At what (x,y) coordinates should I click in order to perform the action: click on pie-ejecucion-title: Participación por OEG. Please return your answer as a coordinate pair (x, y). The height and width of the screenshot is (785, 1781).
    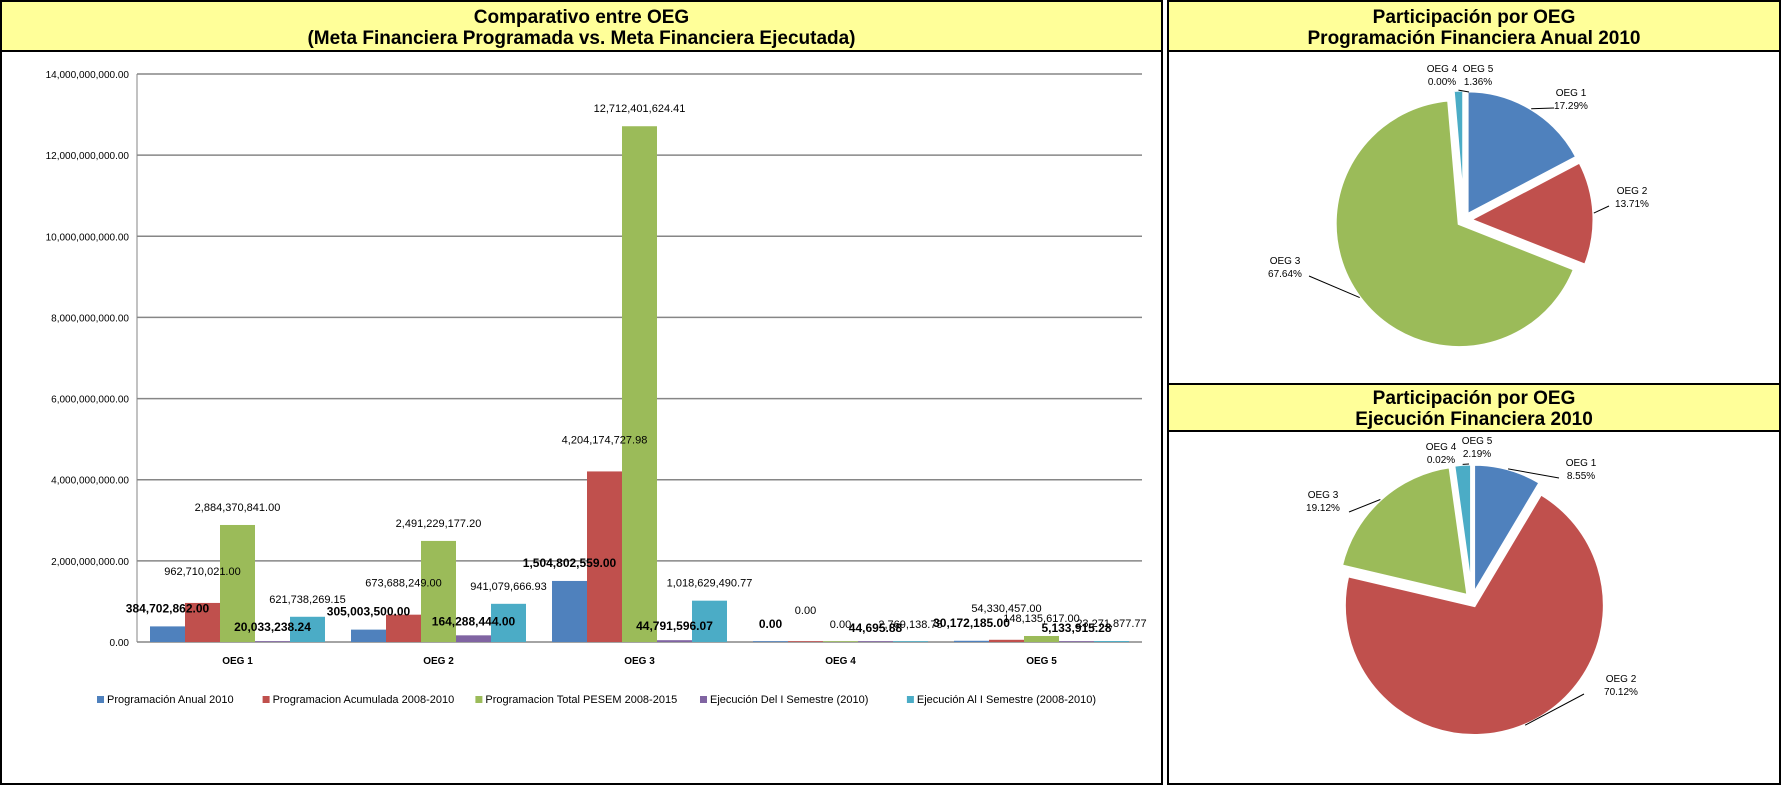
    Looking at the image, I should click on (1474, 398).